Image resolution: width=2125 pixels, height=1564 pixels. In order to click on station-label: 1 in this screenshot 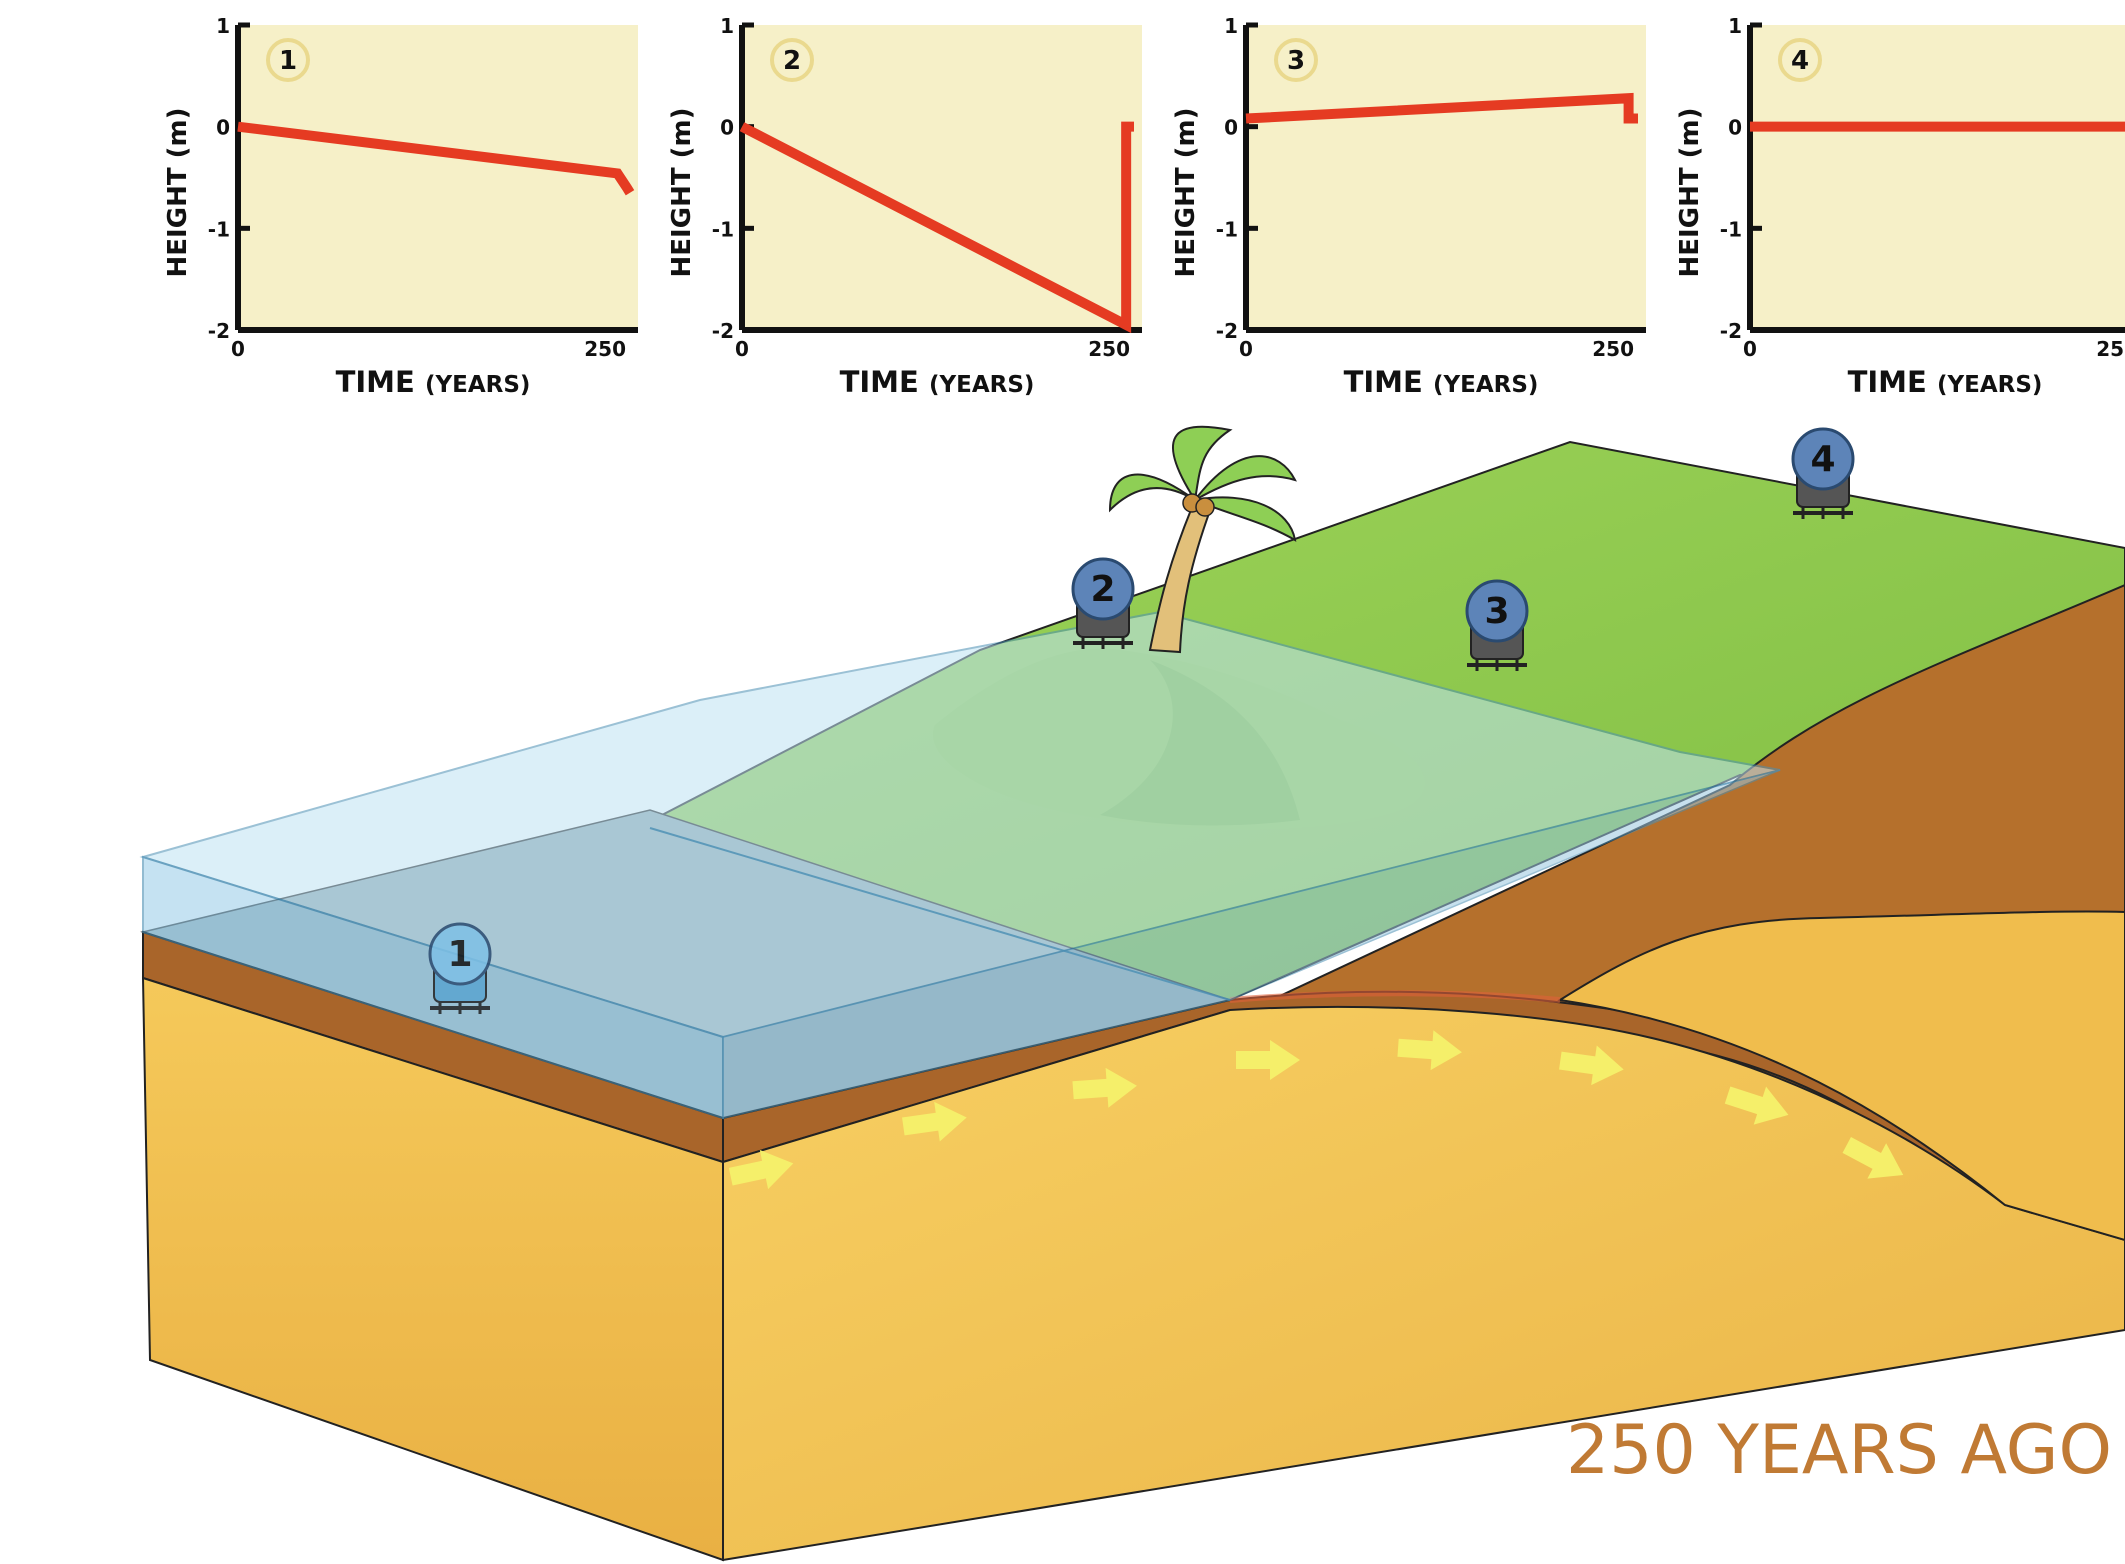, I will do `click(459, 954)`.